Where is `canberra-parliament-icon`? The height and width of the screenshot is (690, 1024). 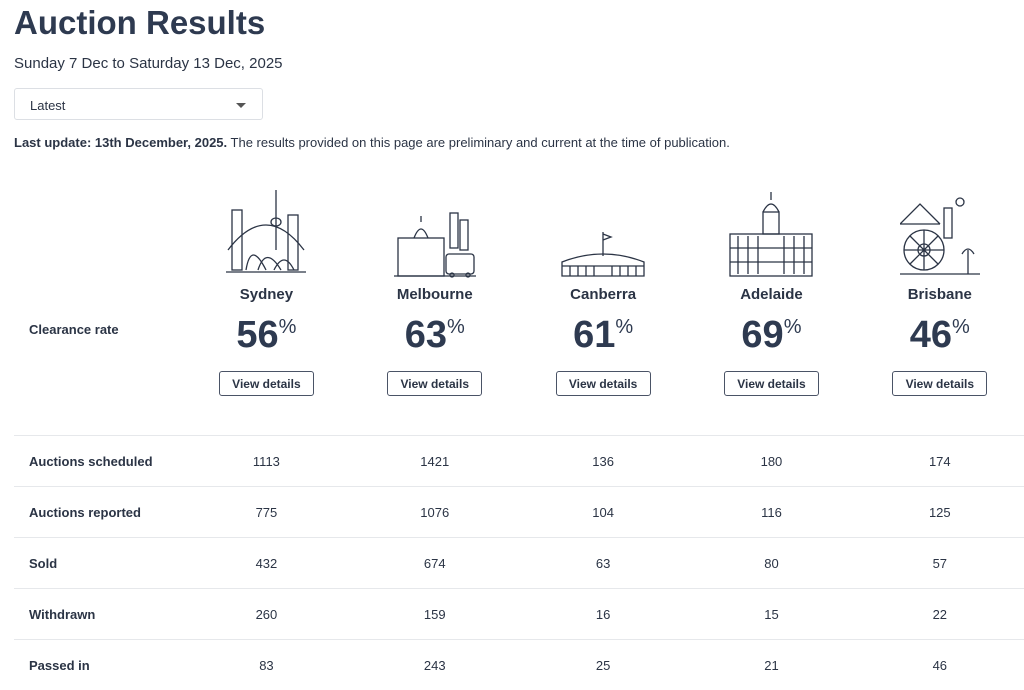
canberra-parliament-icon is located at coordinates (603, 228).